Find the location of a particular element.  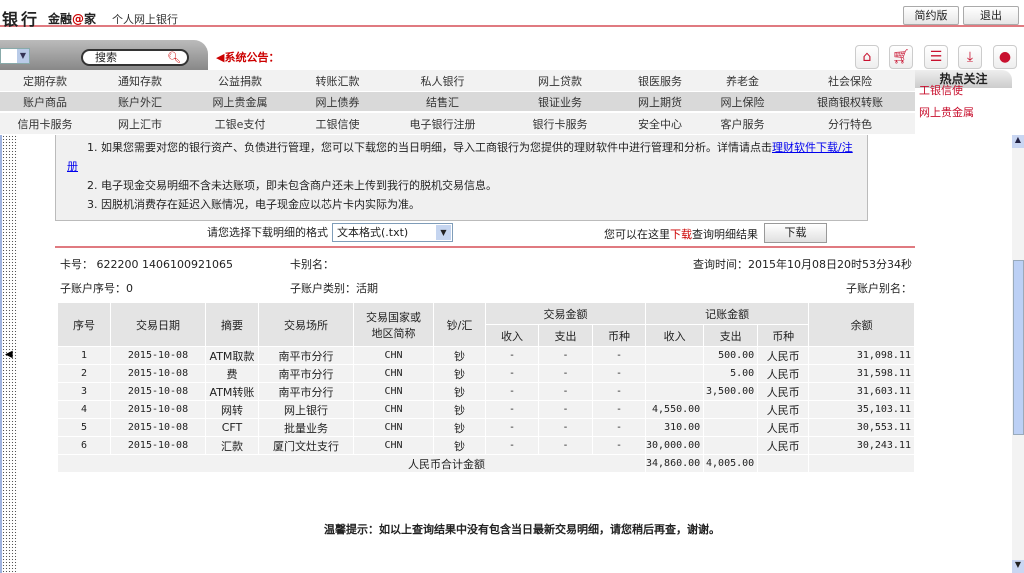

nav-item: 公益捐款 is located at coordinates (240, 81).